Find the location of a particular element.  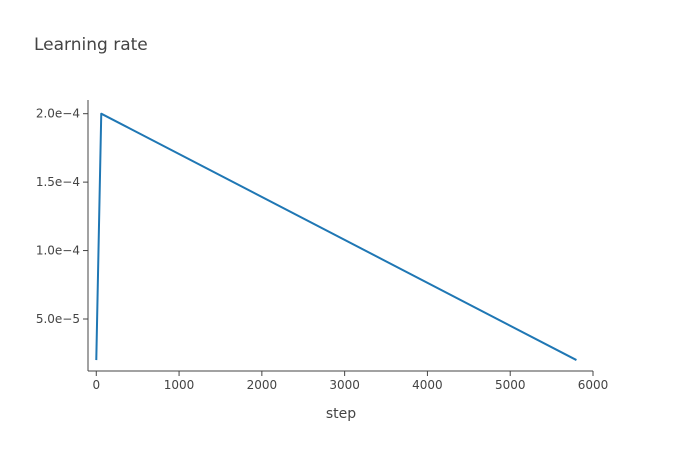

x-tick-label: 5000 is located at coordinates (510, 385).